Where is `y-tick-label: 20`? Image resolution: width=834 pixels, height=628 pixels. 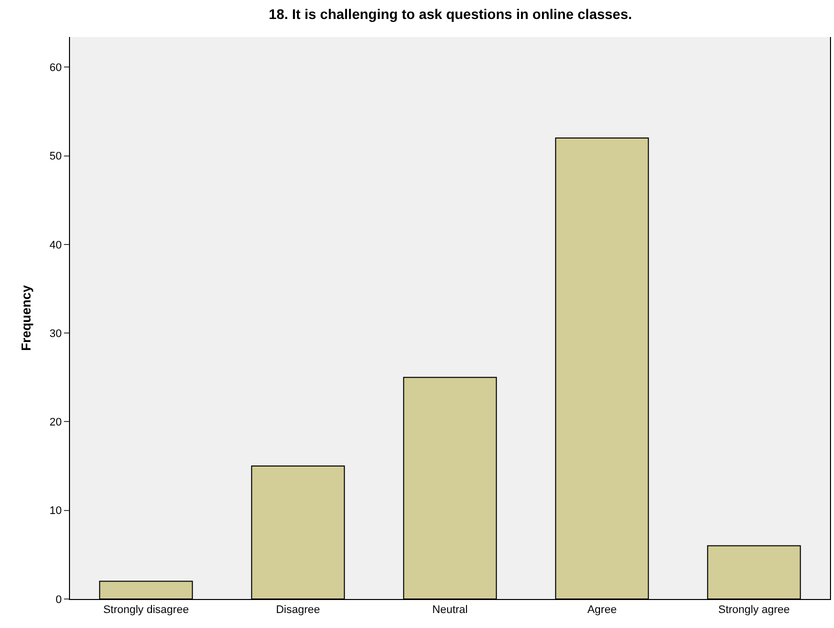
y-tick-label: 20 is located at coordinates (56, 422).